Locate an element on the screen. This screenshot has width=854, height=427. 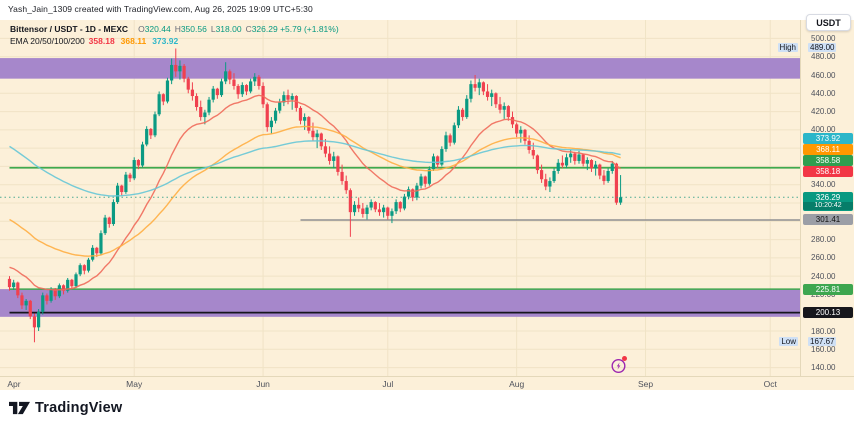
price-badge: 358.58 is located at coordinates (828, 160).